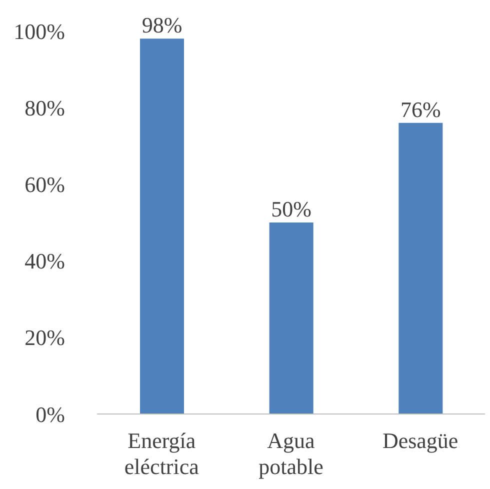 This screenshot has height=489, width=490. Describe the element at coordinates (162, 453) in the screenshot. I see `x-tick-label: Energía eléctrica` at that location.